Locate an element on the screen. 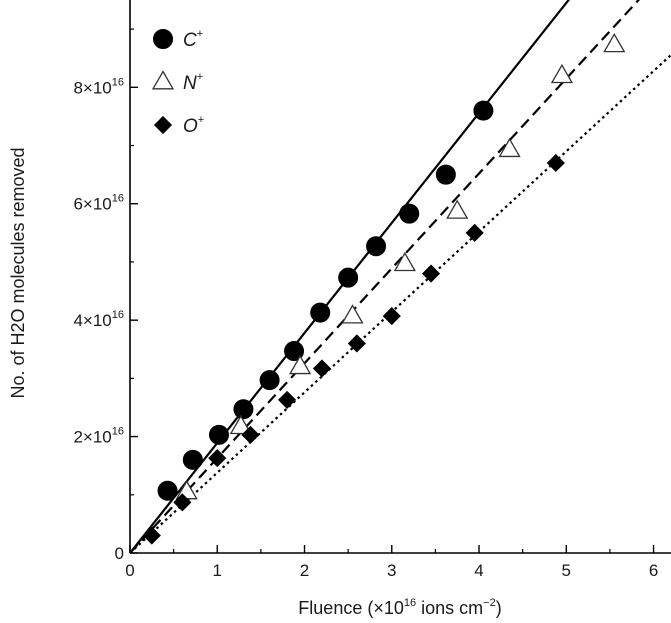 The image size is (671, 623). x-tick-label: 2 is located at coordinates (304, 570).